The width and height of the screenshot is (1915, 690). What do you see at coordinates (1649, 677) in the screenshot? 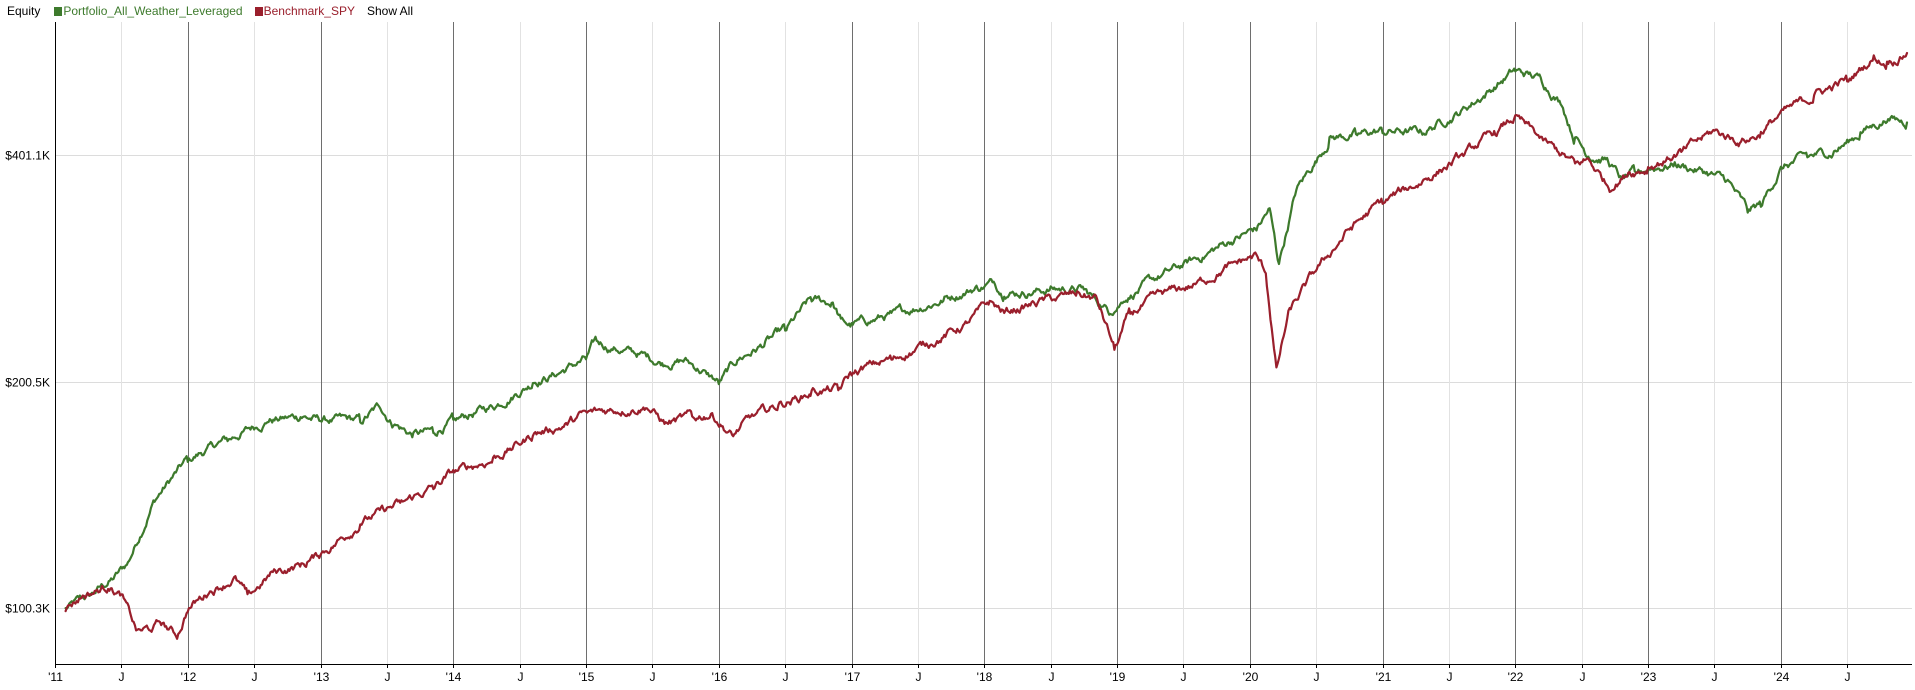
I see `x-tick-label: '23` at bounding box center [1649, 677].